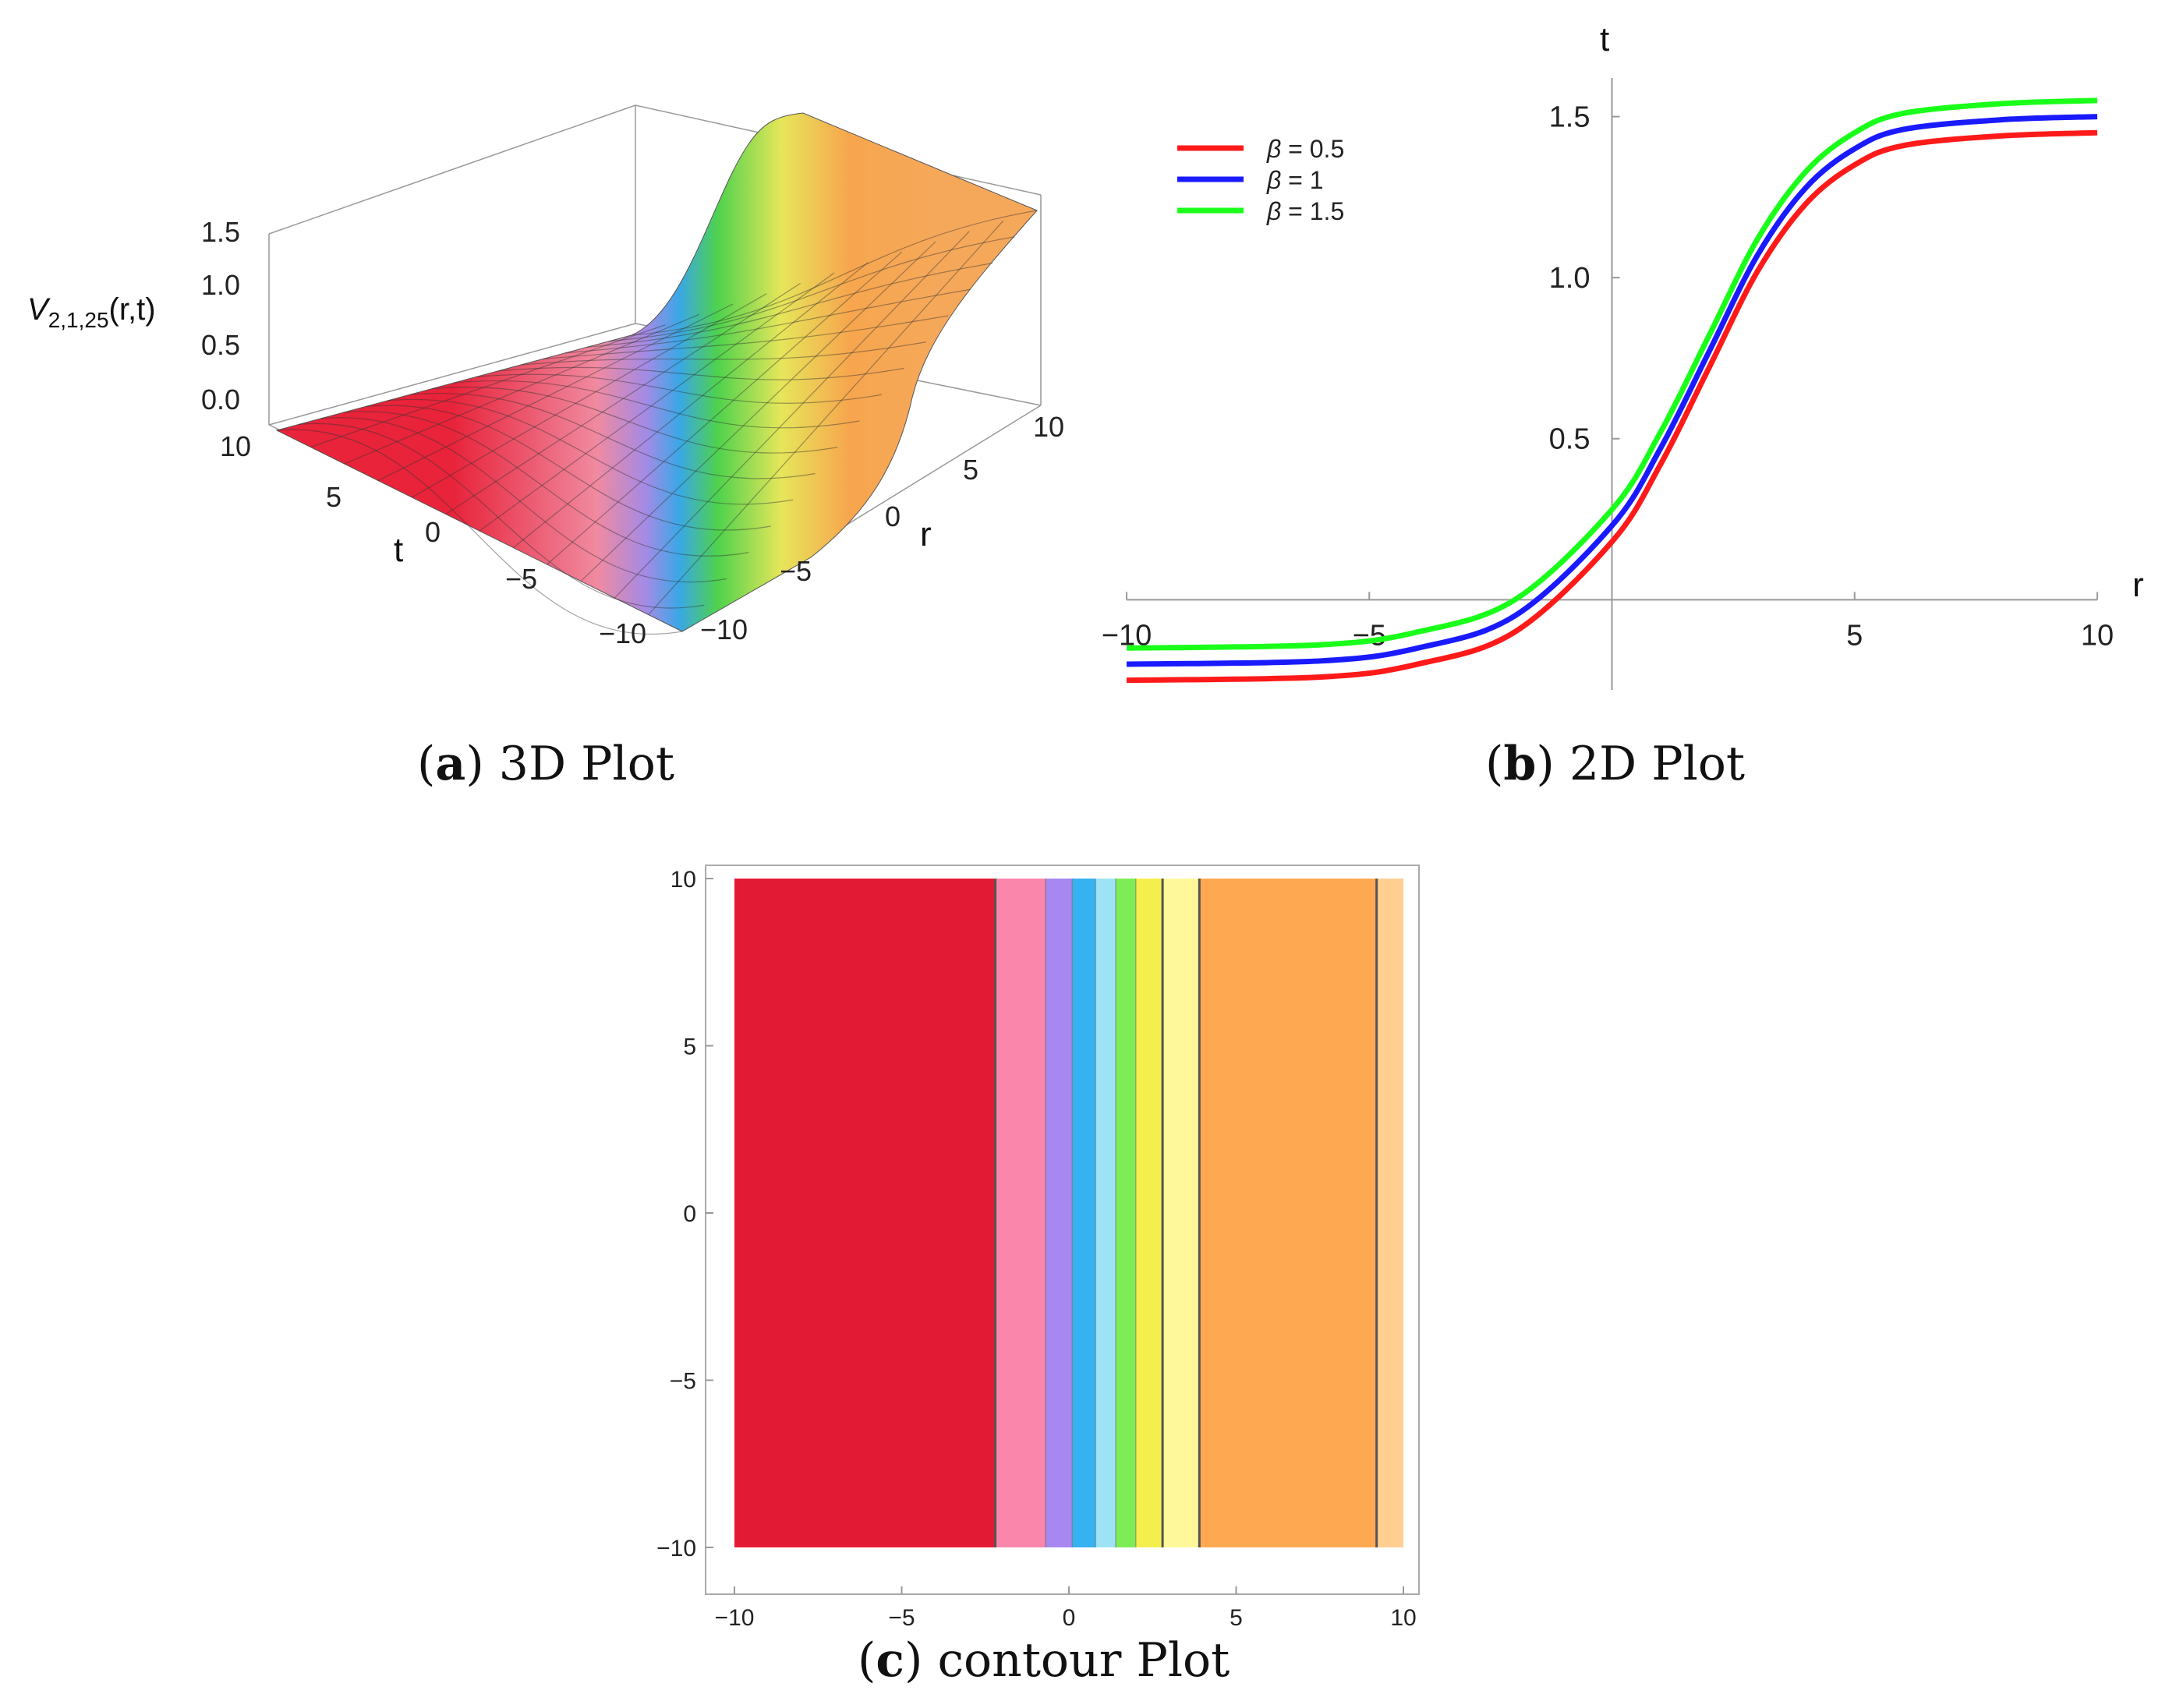 This screenshot has width=2162, height=1708. What do you see at coordinates (676, 1548) in the screenshot?
I see `y-tick-label: −10` at bounding box center [676, 1548].